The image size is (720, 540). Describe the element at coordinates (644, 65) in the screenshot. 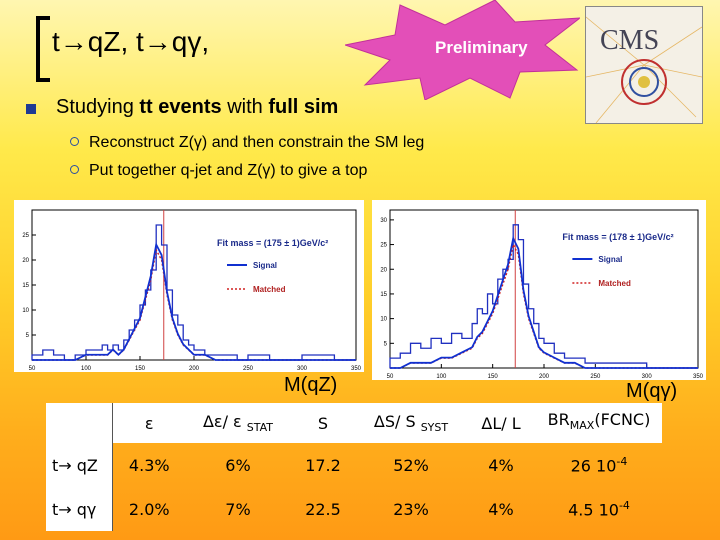

I see `cms-logo-icon: CMS` at that location.